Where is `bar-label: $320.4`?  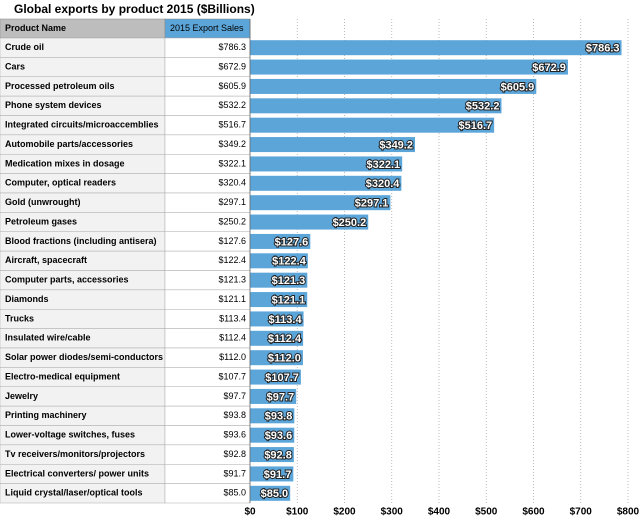
bar-label: $320.4 is located at coordinates (383, 184).